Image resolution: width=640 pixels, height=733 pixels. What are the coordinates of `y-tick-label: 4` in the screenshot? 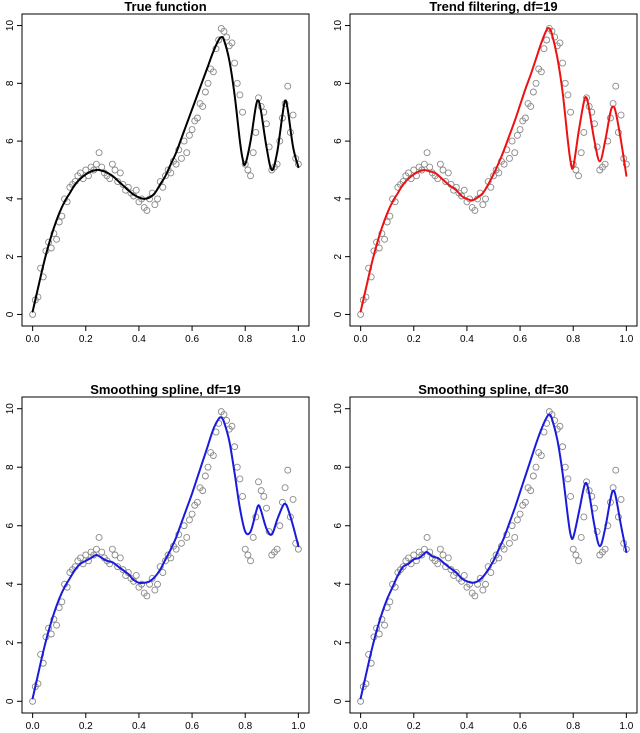 It's located at (10, 199).